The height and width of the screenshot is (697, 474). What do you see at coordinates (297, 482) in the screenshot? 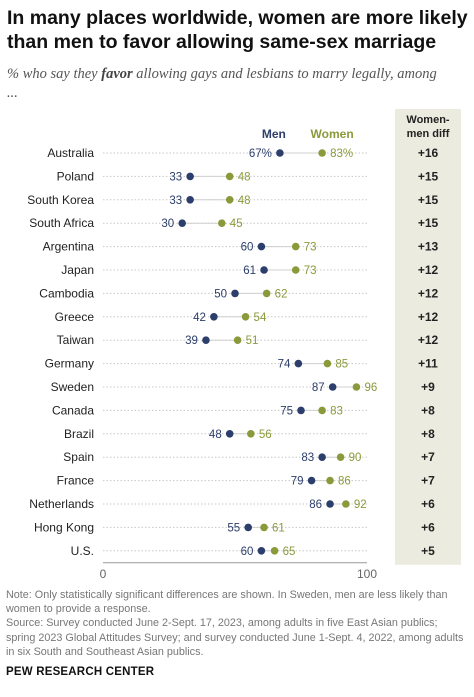
I see `men-value-label: 79` at bounding box center [297, 482].